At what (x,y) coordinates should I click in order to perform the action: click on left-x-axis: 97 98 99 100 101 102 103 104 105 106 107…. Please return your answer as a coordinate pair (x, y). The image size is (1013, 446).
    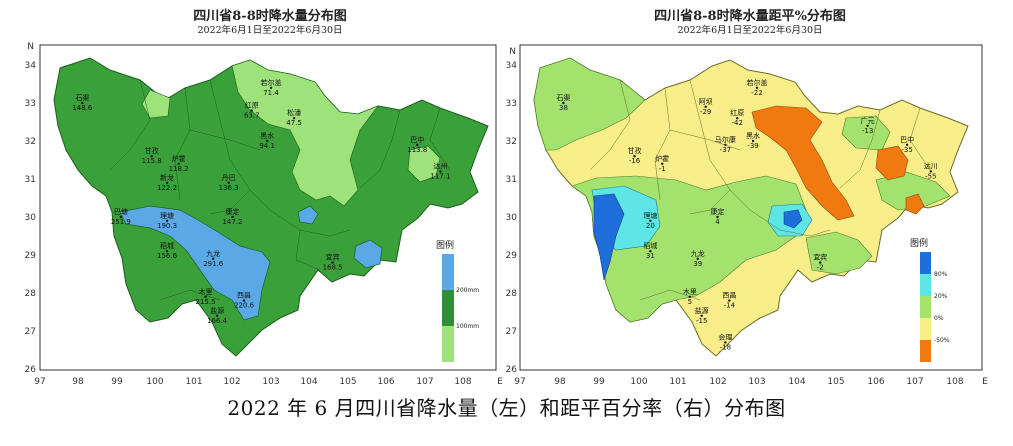
    Looking at the image, I should click on (268, 382).